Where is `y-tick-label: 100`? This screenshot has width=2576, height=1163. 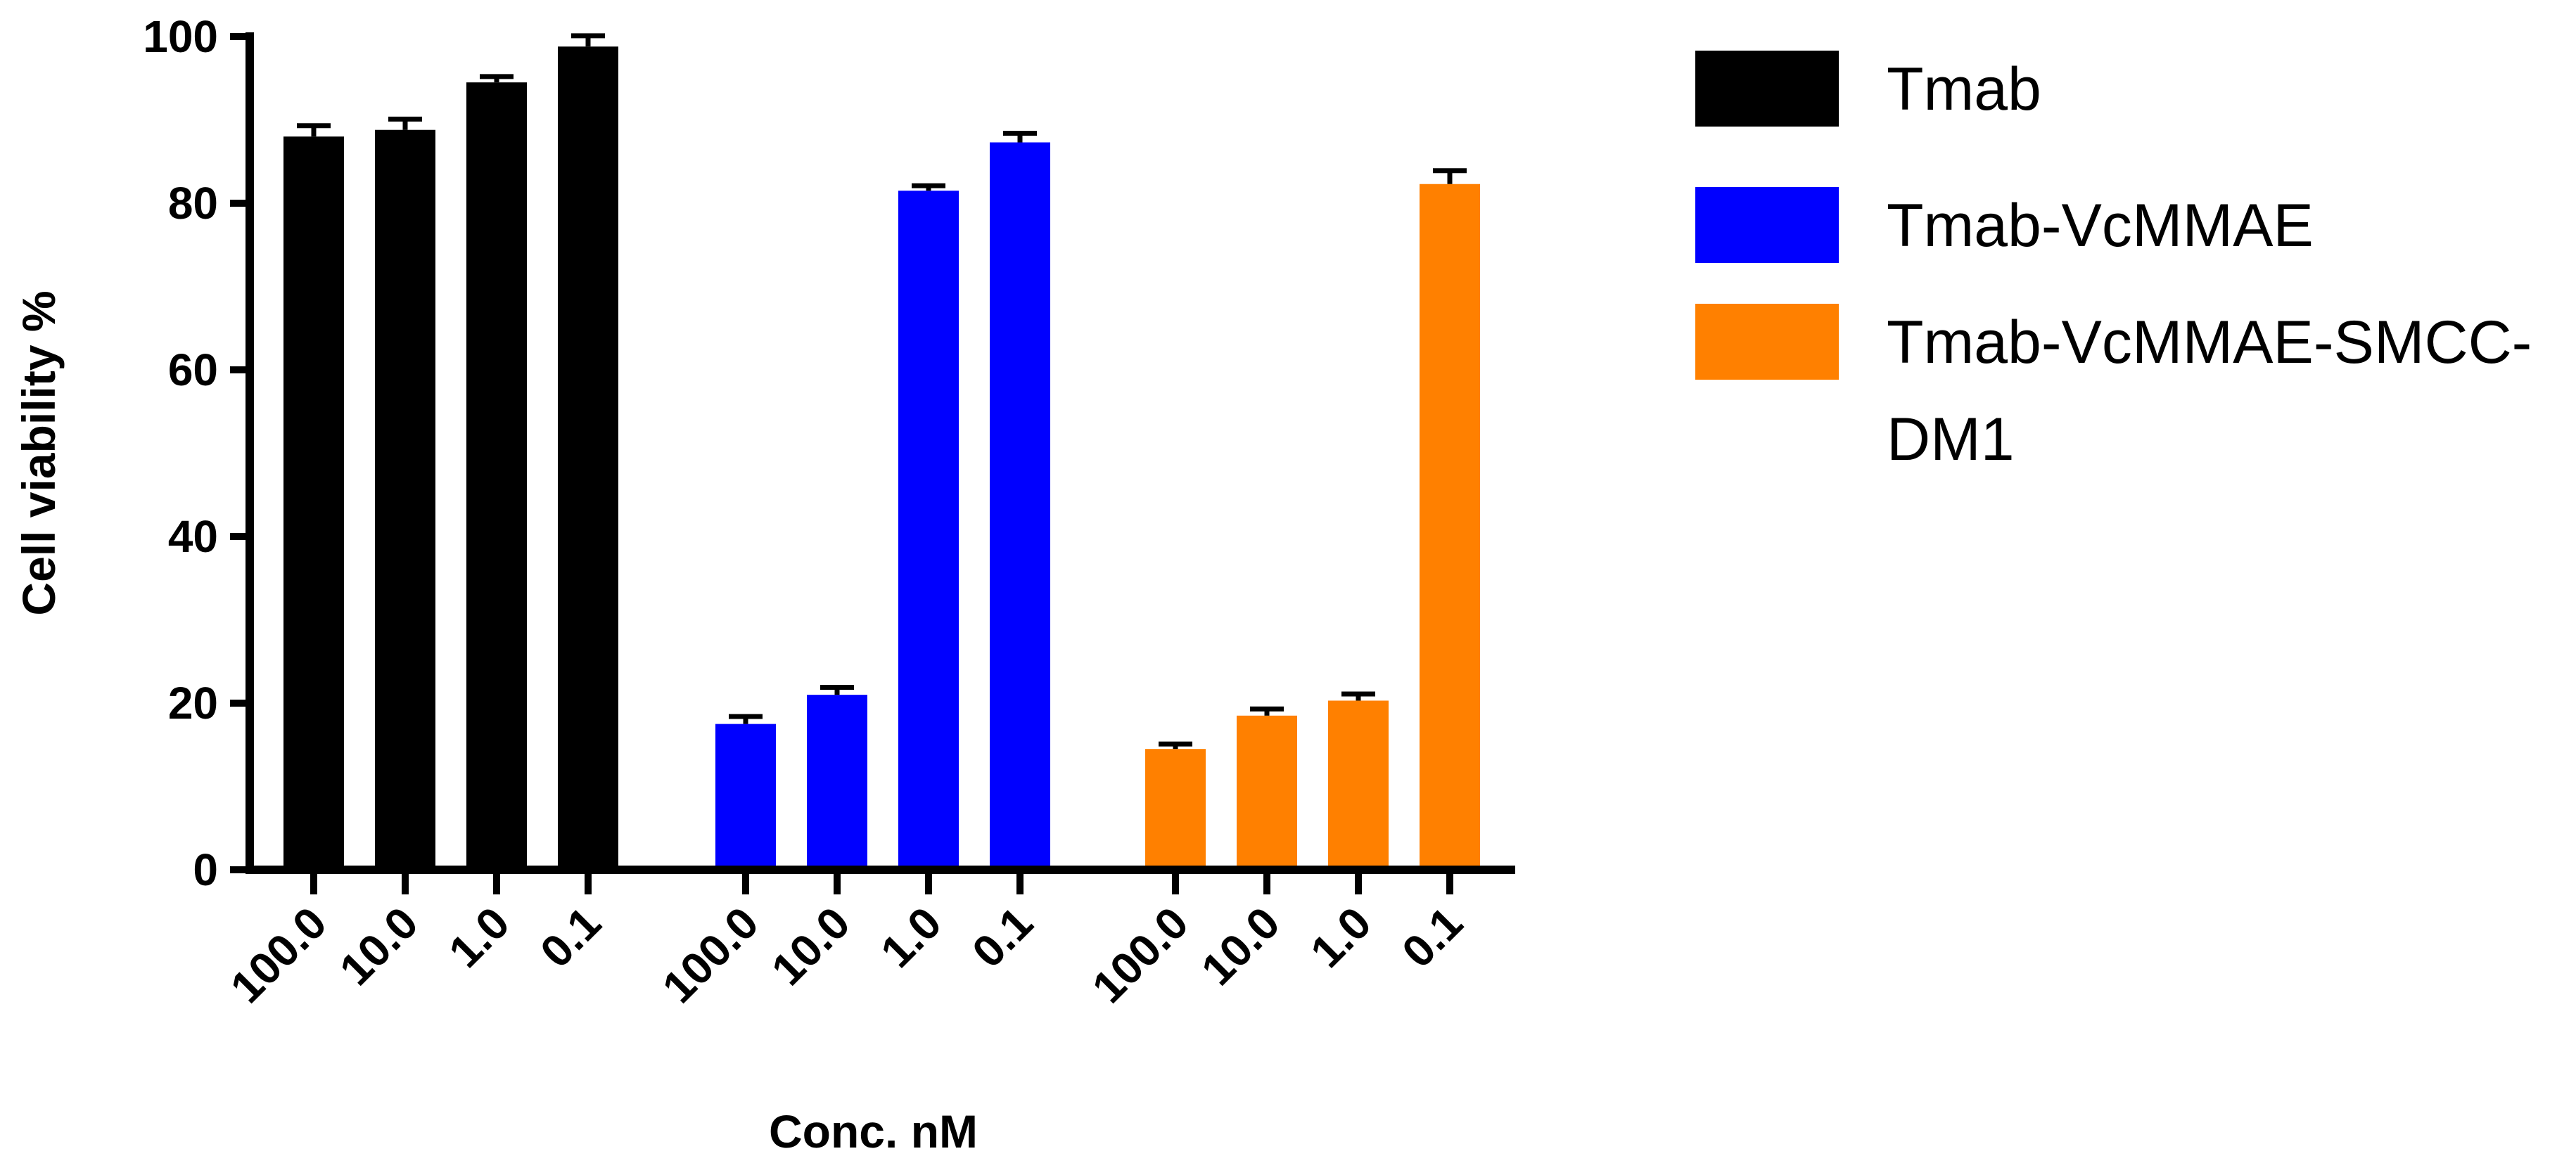 y-tick-label: 100 is located at coordinates (180, 36).